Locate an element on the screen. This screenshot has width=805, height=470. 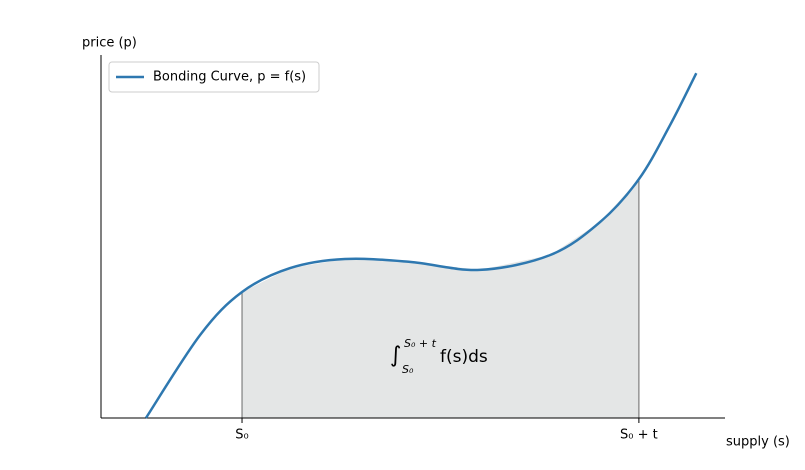
legend-box is located at coordinates (214, 77).